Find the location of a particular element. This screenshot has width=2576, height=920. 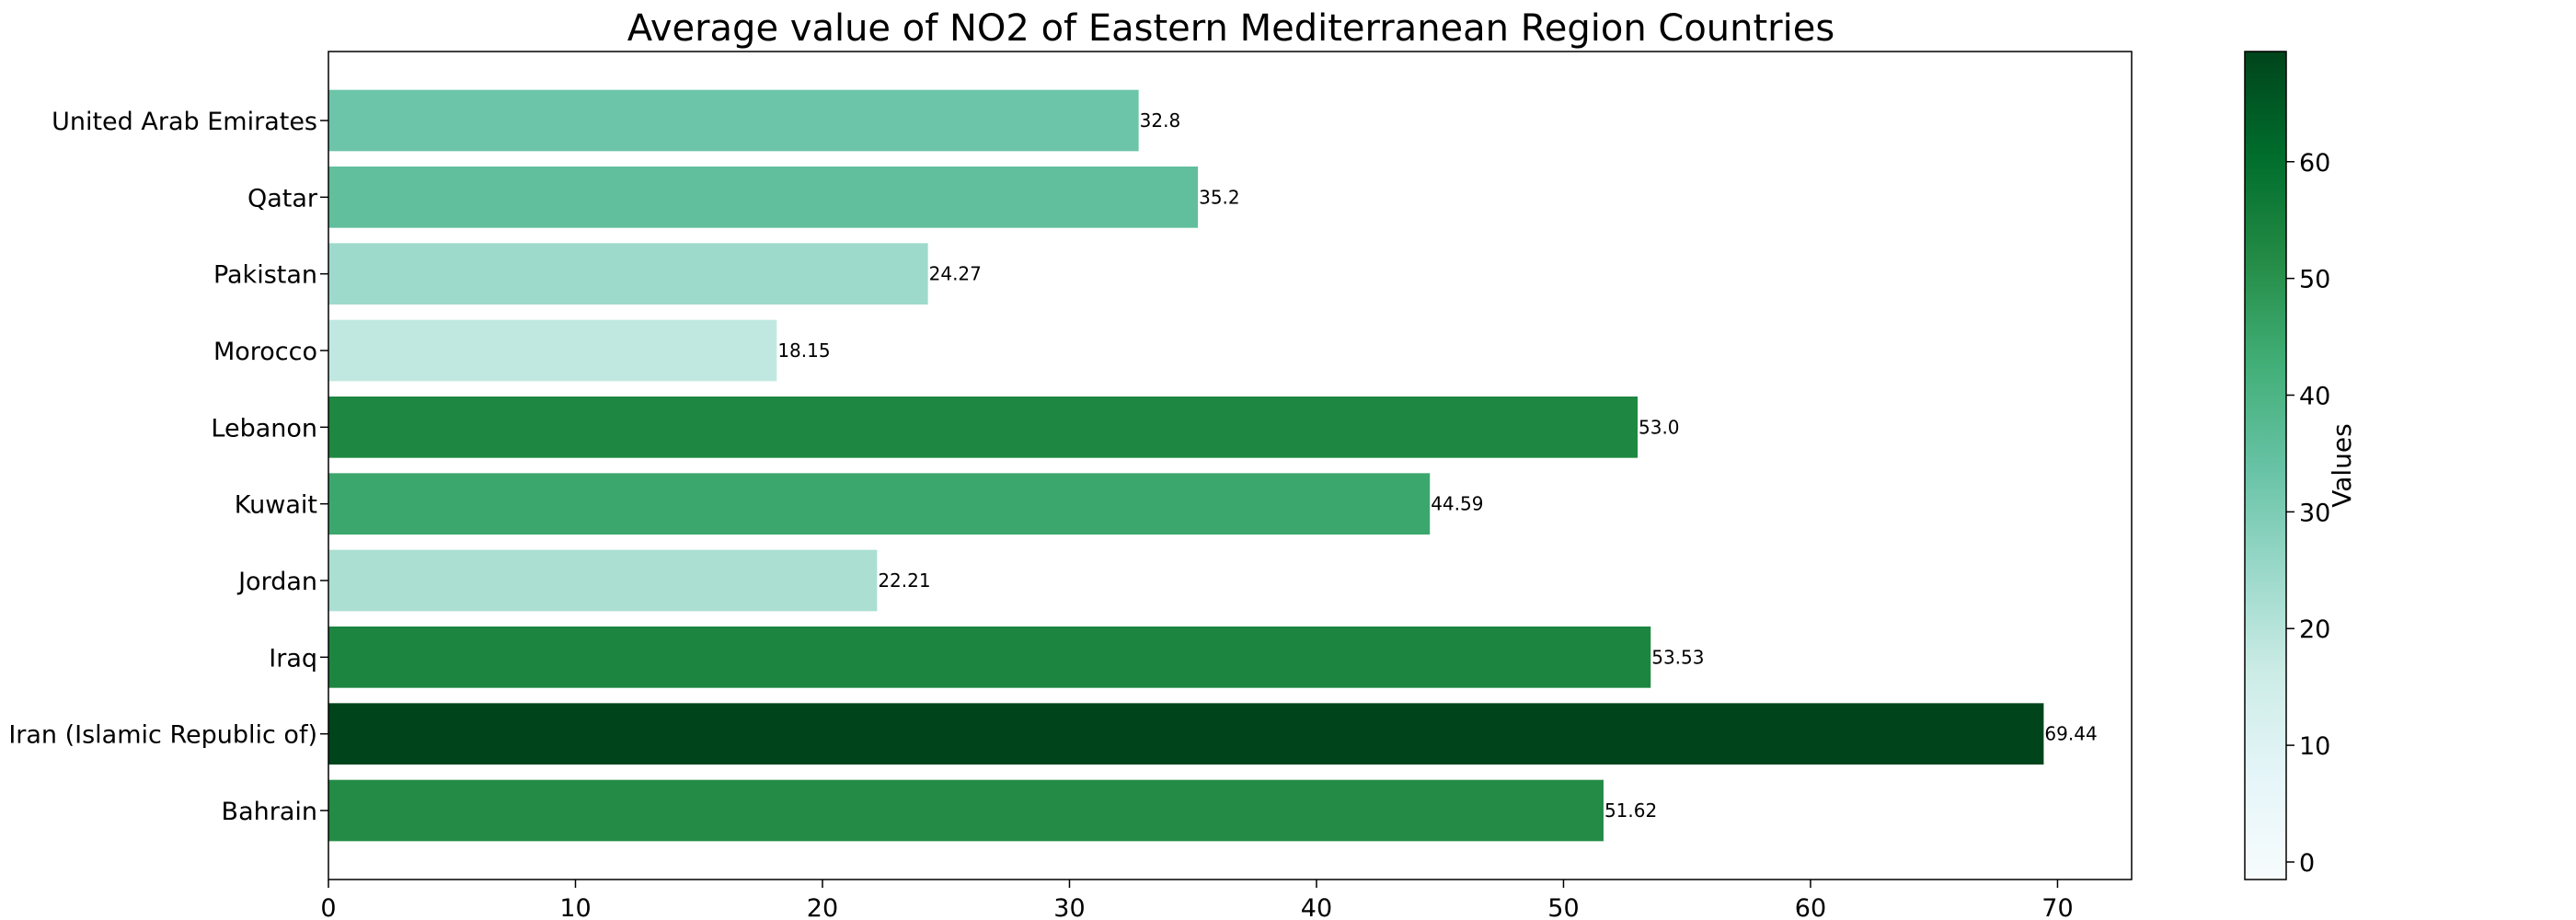

x-tick-label: 30 is located at coordinates (1069, 907).